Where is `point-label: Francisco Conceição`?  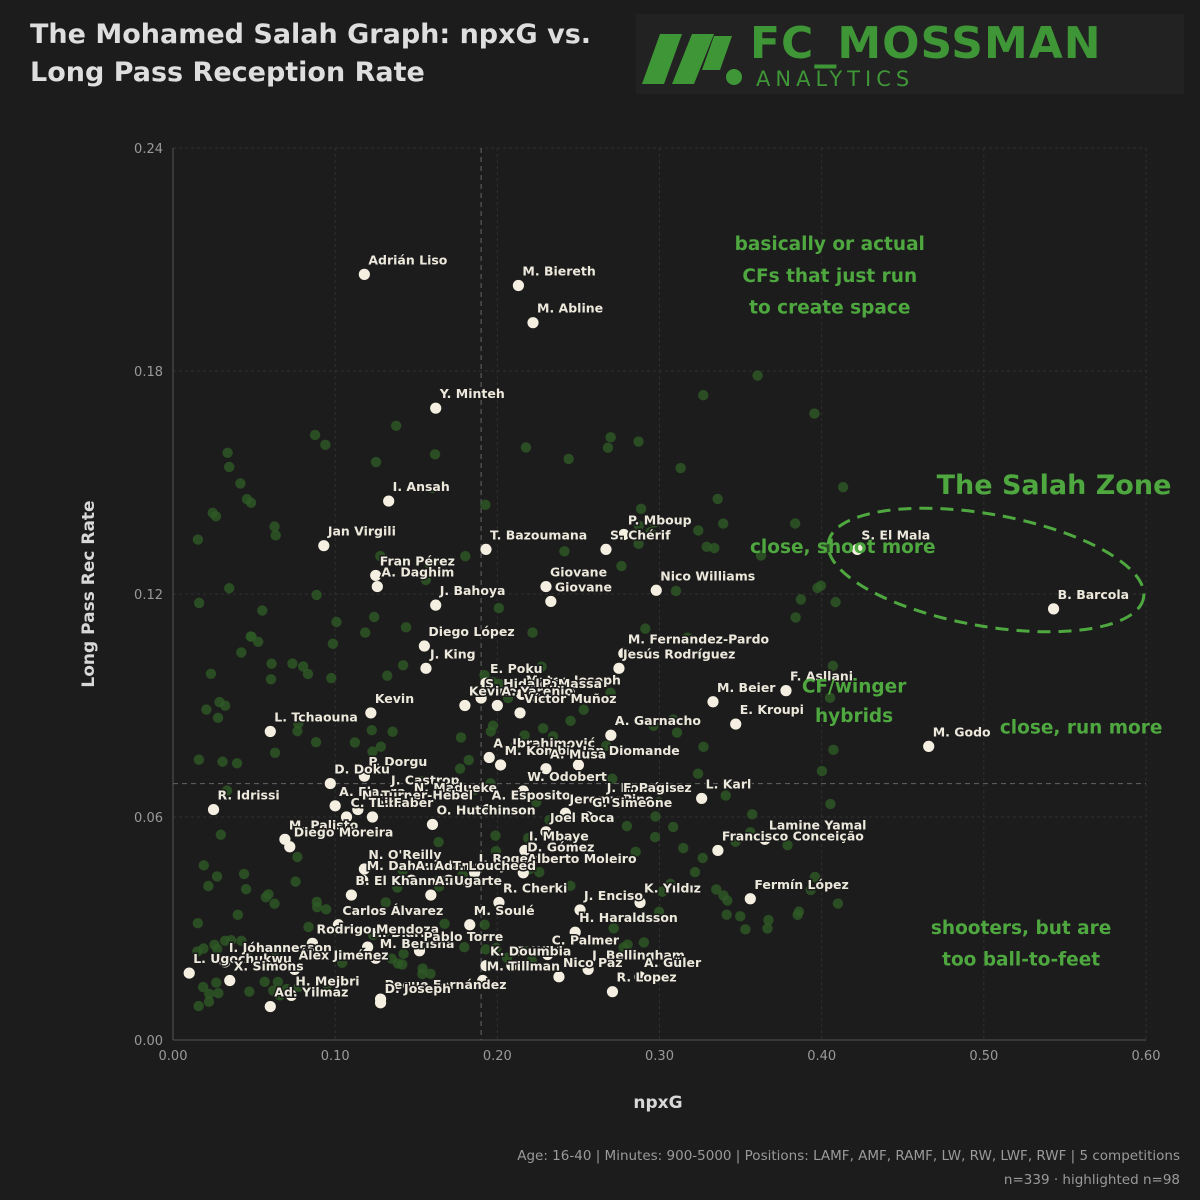
point-label: Francisco Conceição is located at coordinates (793, 835).